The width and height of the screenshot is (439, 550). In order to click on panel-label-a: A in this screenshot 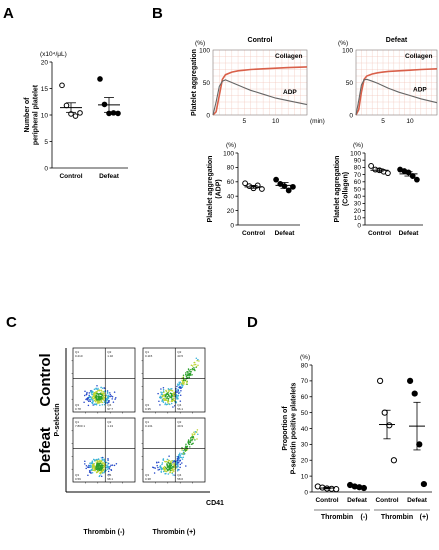, I will do `click(8, 13)`.